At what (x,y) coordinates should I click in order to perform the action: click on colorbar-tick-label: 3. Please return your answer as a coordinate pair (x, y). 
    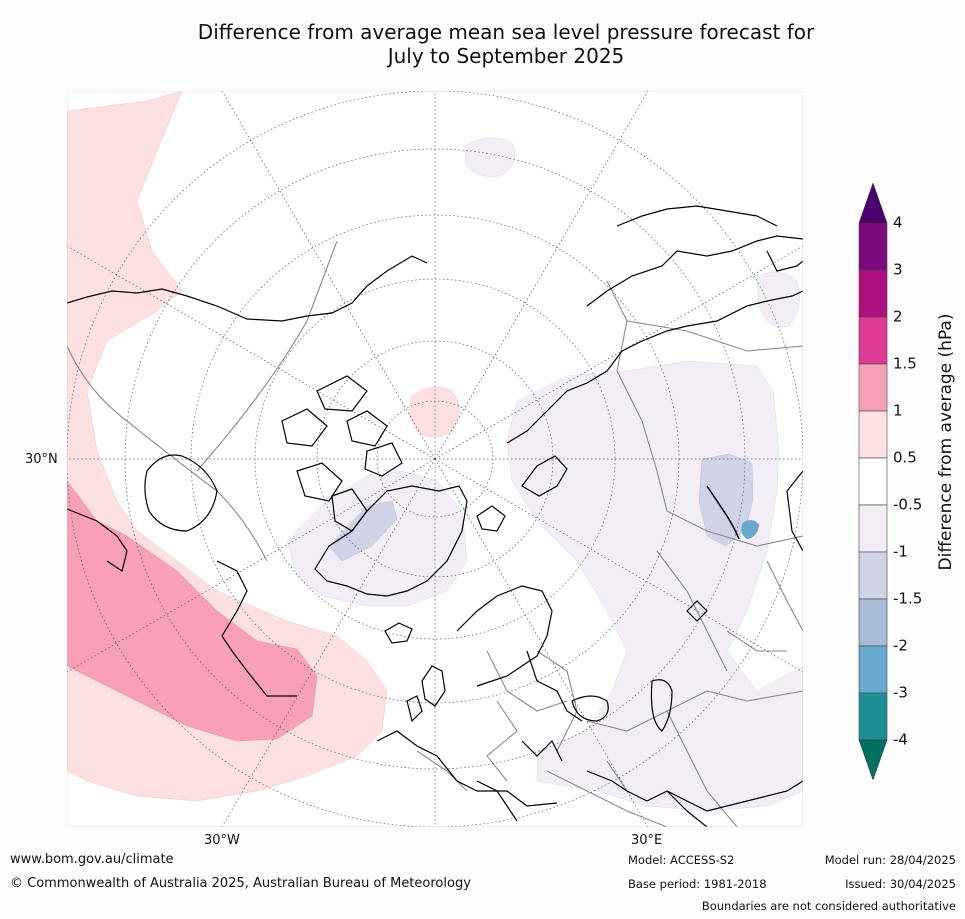
    Looking at the image, I should click on (898, 270).